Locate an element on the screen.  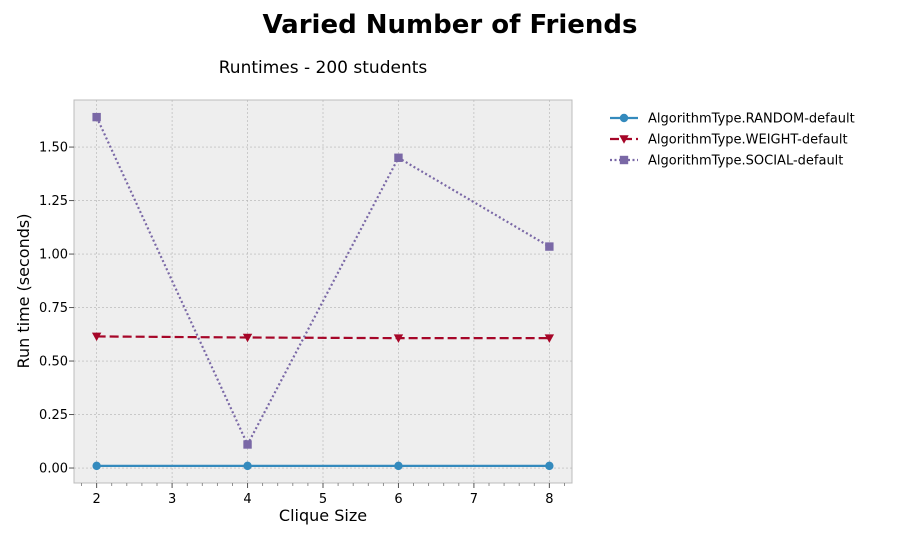
y-tick-label: 0.00 is located at coordinates (53, 469).